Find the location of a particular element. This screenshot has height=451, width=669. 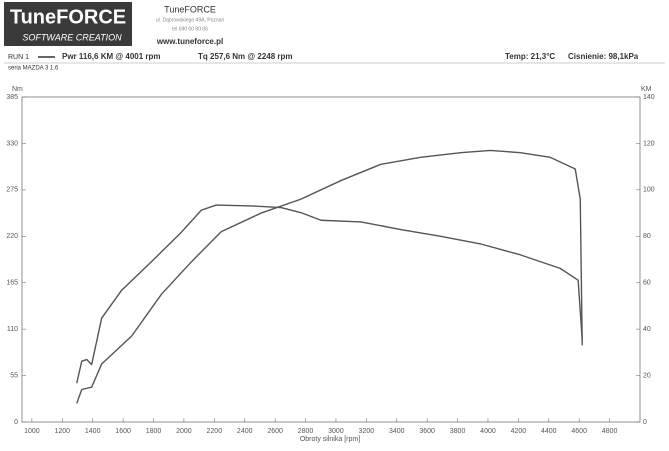

x-tick-label: 1400 is located at coordinates (93, 431).